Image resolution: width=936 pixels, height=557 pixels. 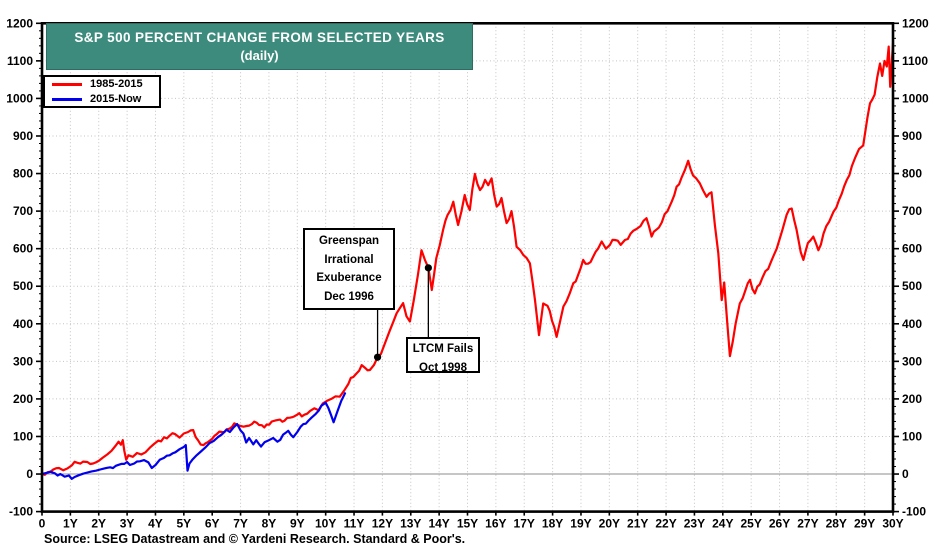 What do you see at coordinates (467, 524) in the screenshot?
I see `x-axis-tick-label: 15Y` at bounding box center [467, 524].